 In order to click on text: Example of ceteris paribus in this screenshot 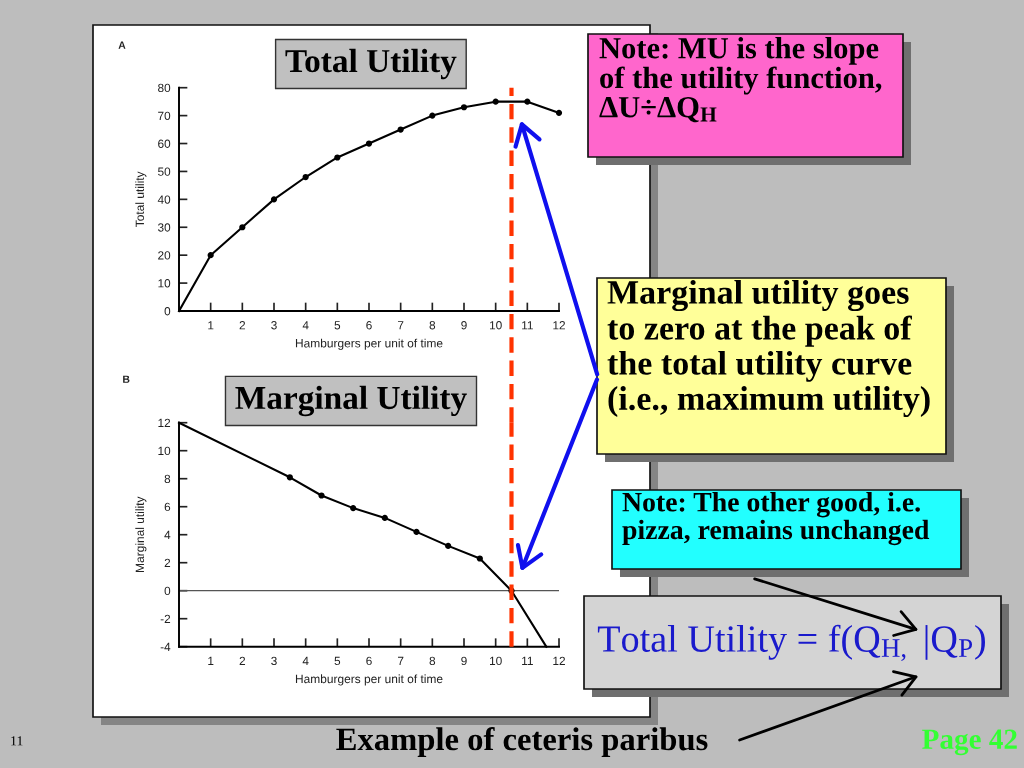, I will do `click(522, 742)`.